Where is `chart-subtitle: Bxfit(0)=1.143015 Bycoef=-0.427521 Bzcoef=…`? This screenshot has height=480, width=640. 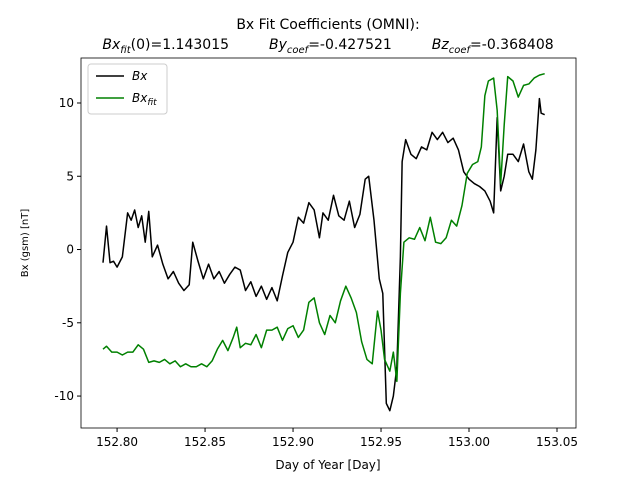 chart-subtitle: Bxfit(0)=1.143015 Bycoef=-0.427521 Bzcoef=… is located at coordinates (327, 46).